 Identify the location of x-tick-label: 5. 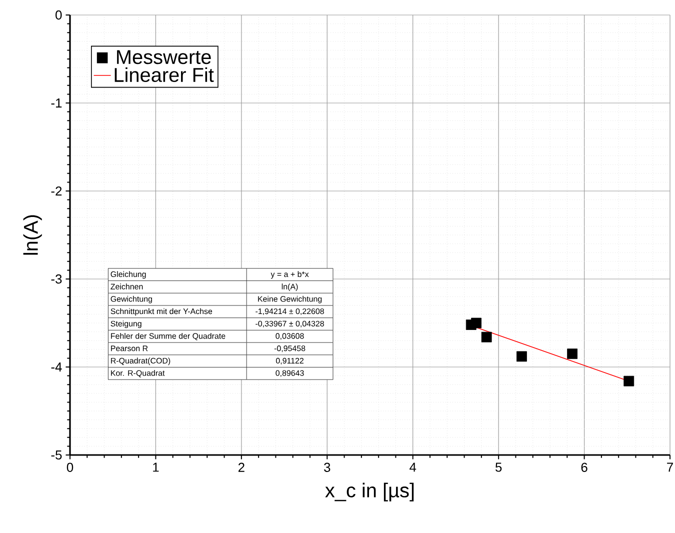
(498, 467).